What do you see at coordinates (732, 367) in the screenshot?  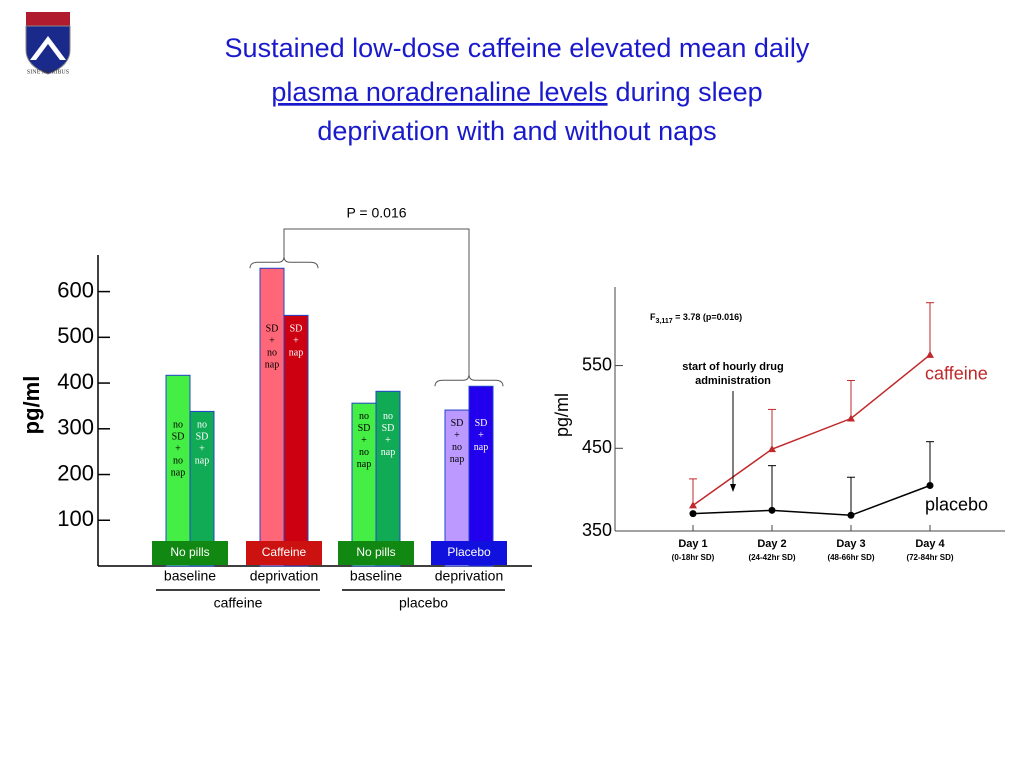 I see `annotation: start of hourly drug` at bounding box center [732, 367].